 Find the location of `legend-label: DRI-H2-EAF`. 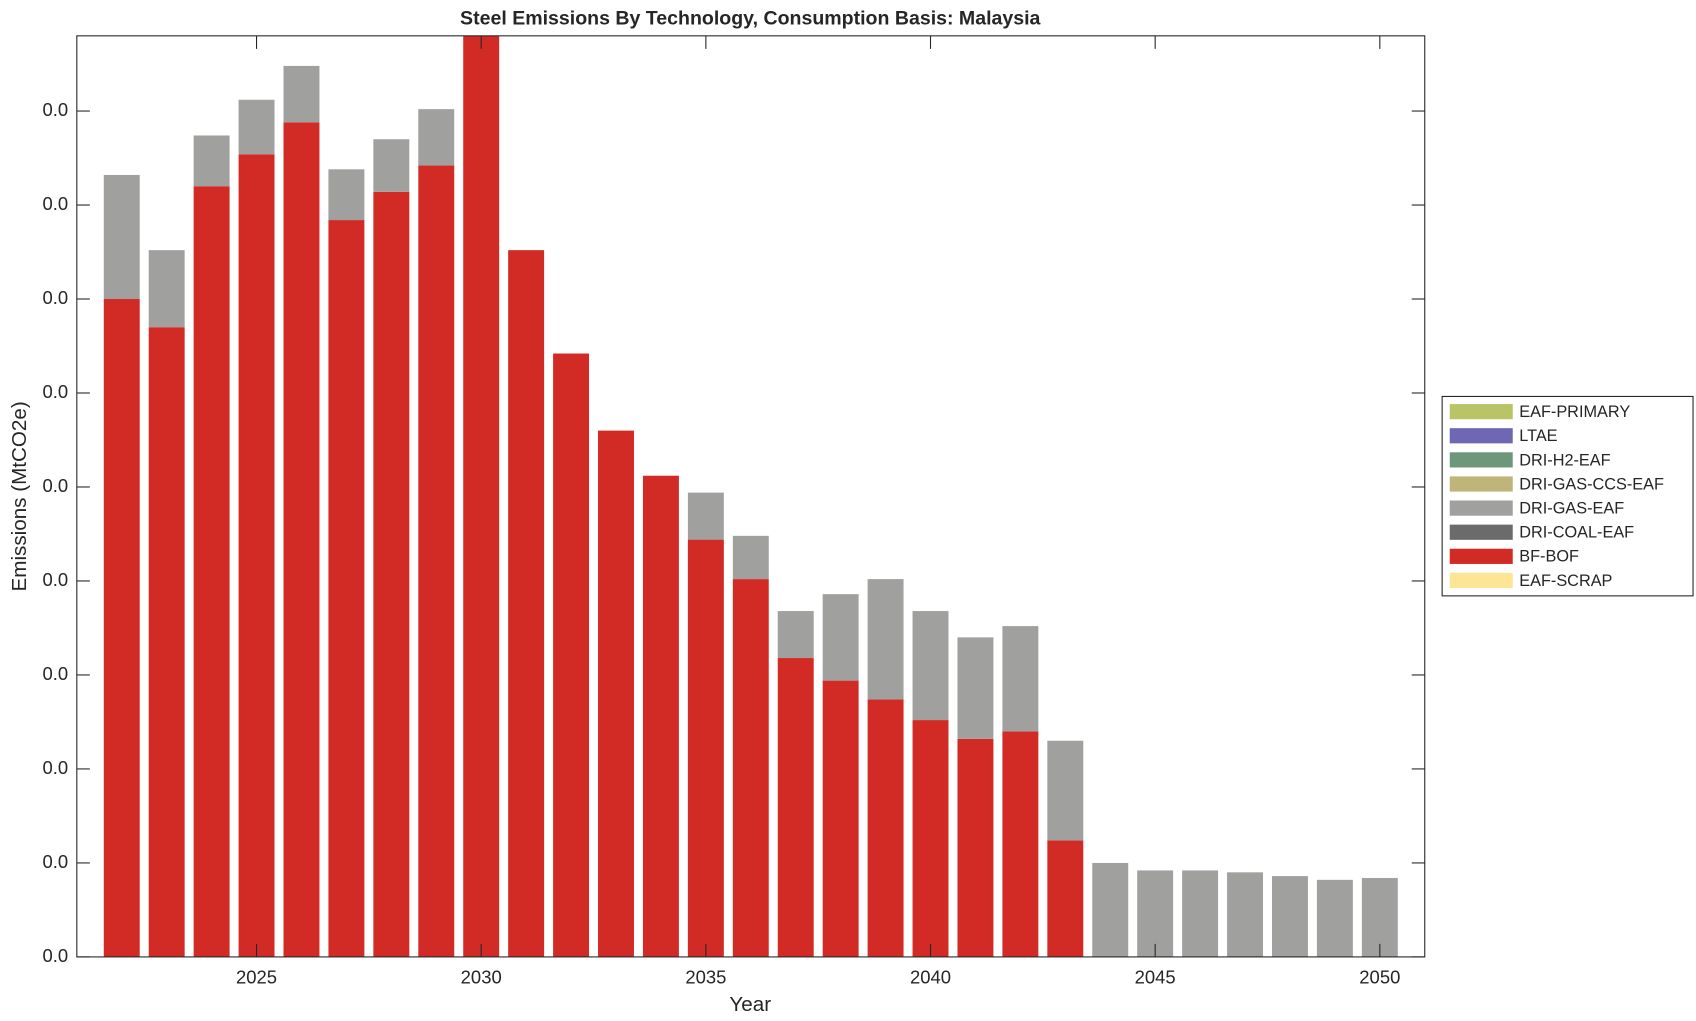

legend-label: DRI-H2-EAF is located at coordinates (1564, 460).